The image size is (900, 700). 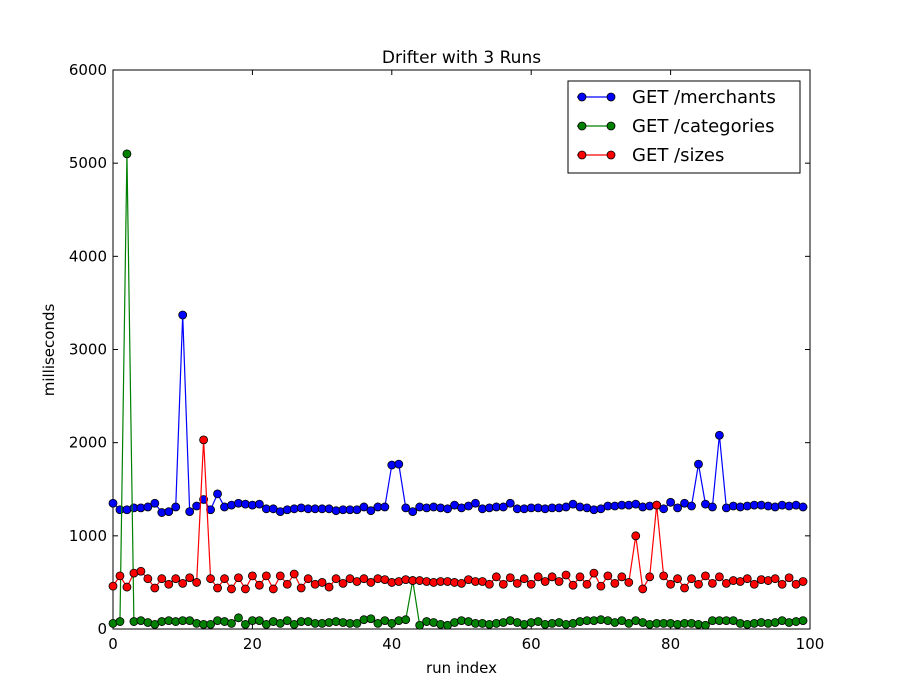 What do you see at coordinates (49, 350) in the screenshot?
I see `y-axis-label: milliseconds` at bounding box center [49, 350].